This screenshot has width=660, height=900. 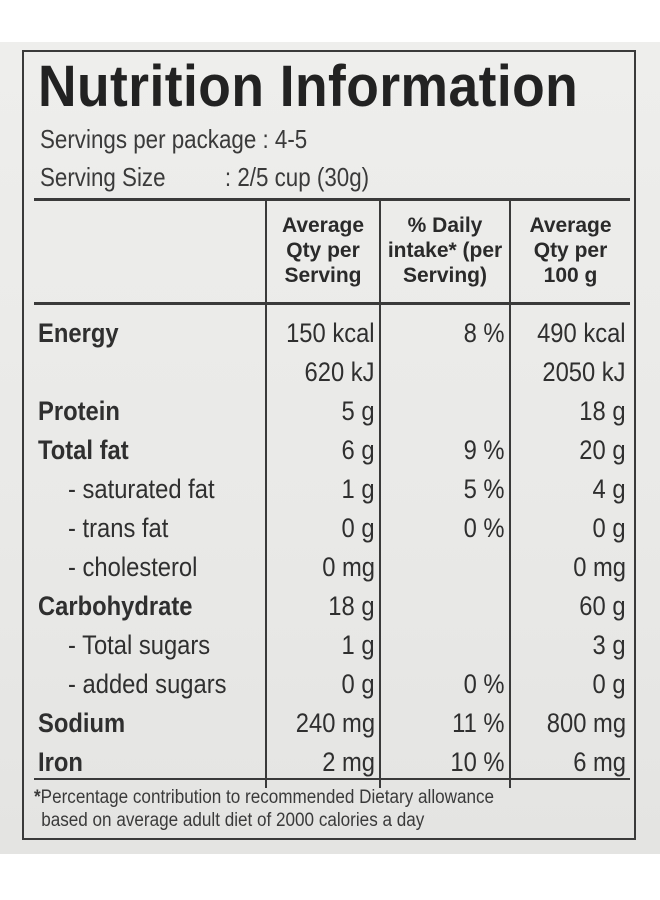 I want to click on value-text: 9 %, so click(x=484, y=449).